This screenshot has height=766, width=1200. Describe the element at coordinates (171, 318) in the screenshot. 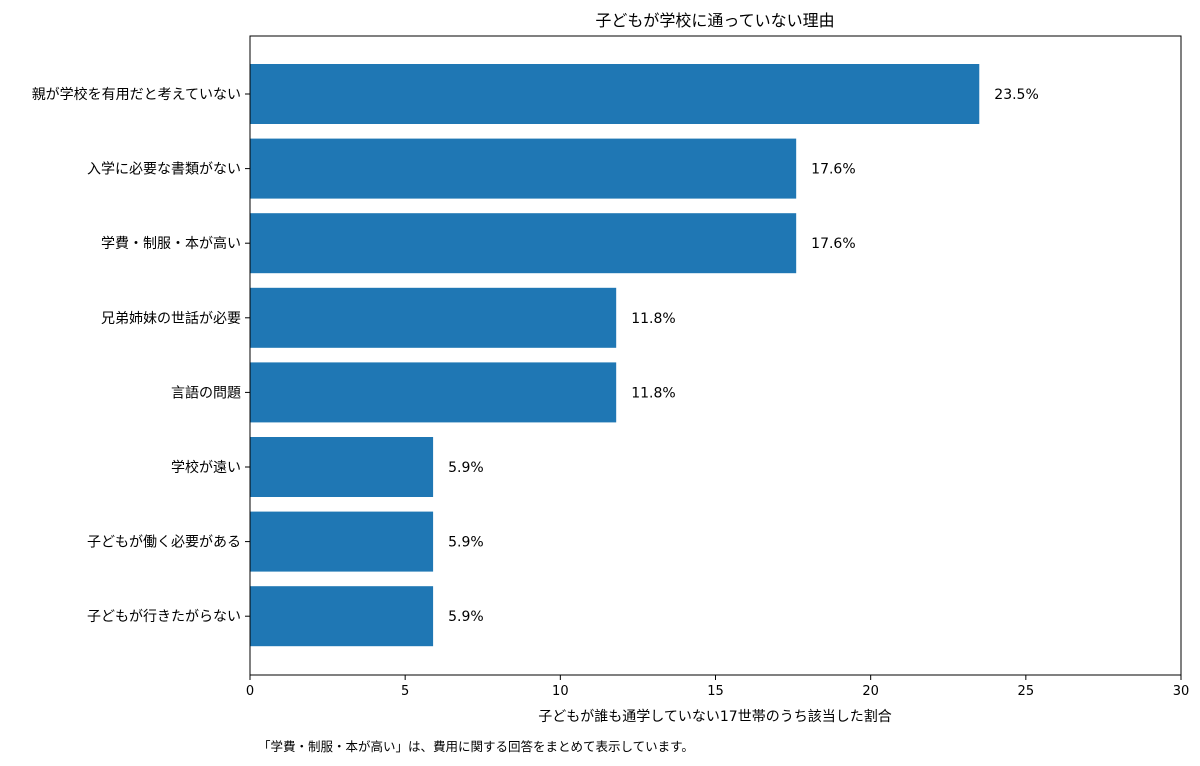

I see `category-label: 兄弟姉妹の世話が必要` at that location.